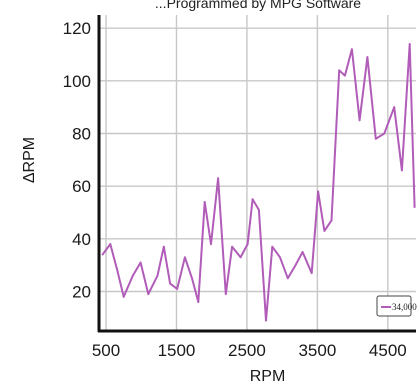 Image resolution: width=420 pixels, height=386 pixels. I want to click on x-tick-label: 500, so click(106, 350).